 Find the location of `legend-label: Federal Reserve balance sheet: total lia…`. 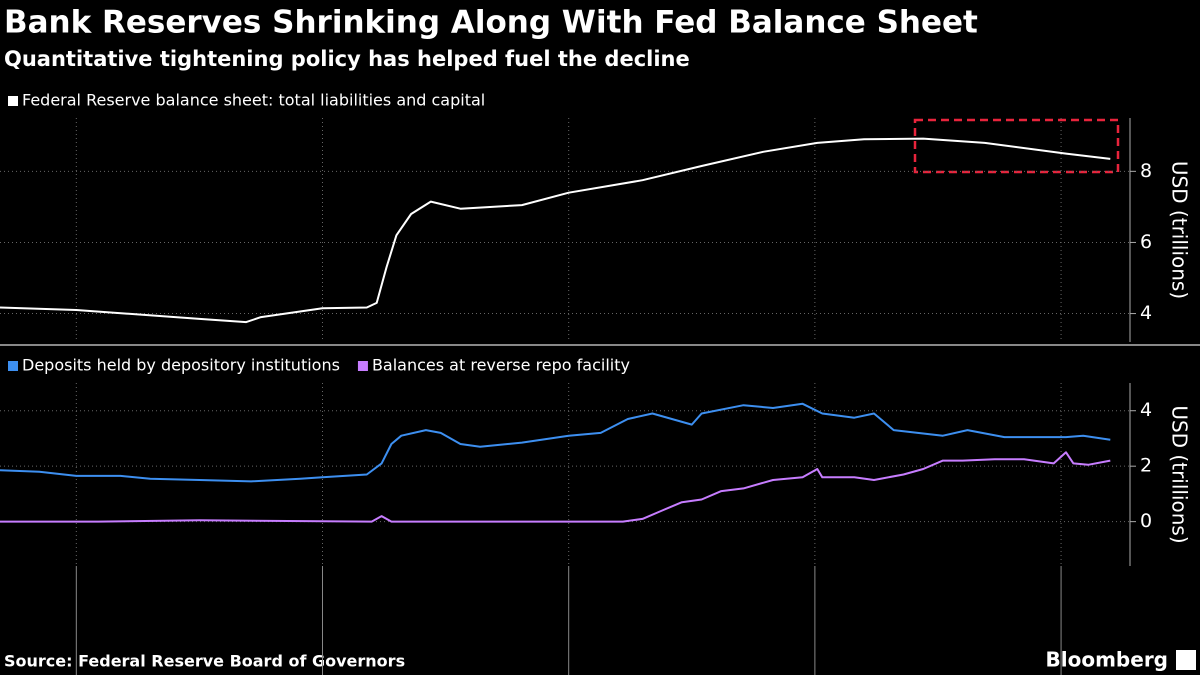

legend-label: Federal Reserve balance sheet: total lia… is located at coordinates (253, 100).